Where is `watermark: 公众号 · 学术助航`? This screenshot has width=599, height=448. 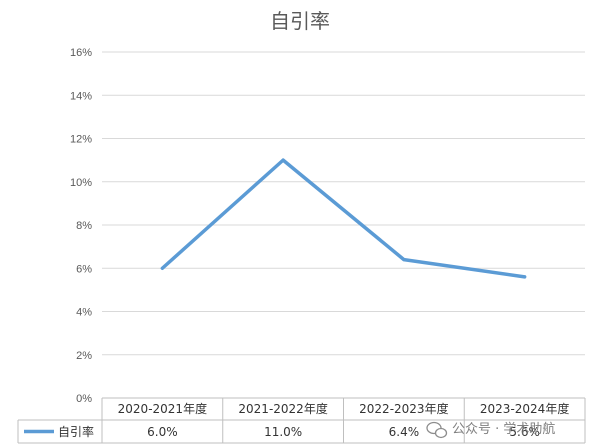
watermark: 公众号 · 学术助航 is located at coordinates (490, 430).